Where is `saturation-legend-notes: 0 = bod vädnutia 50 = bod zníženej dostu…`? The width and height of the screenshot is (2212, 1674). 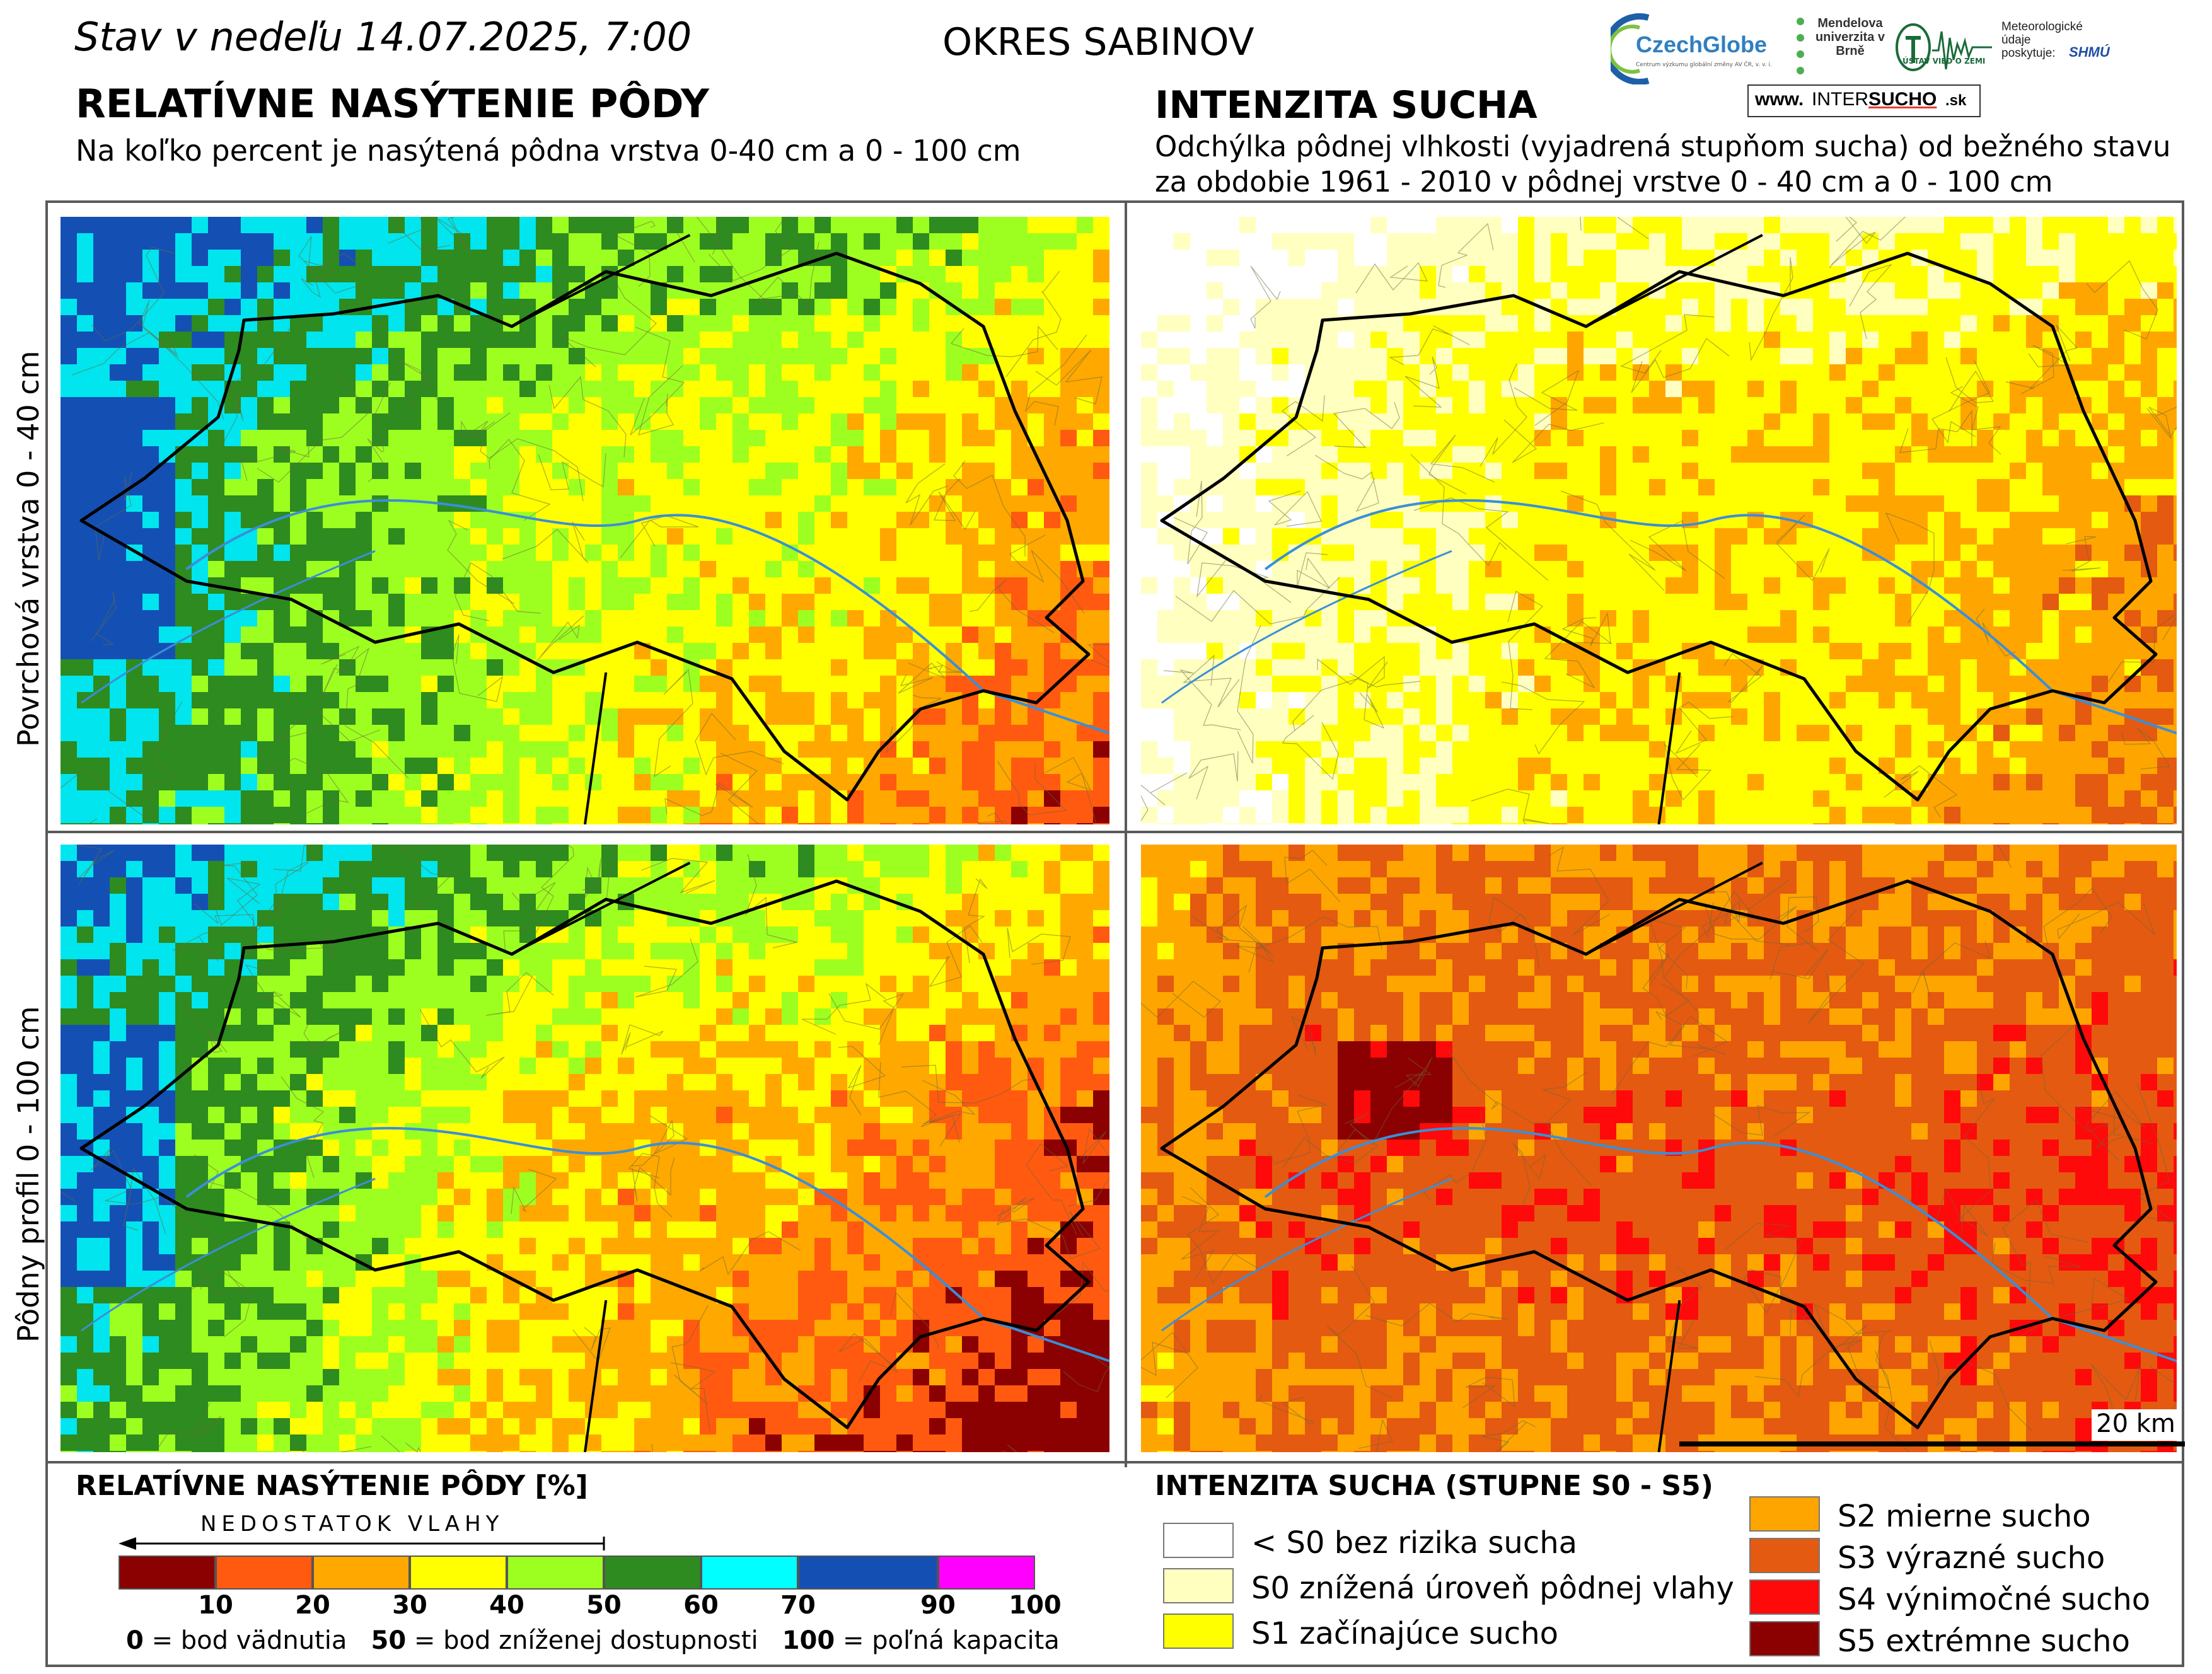
saturation-legend-notes: 0 = bod vädnutia 50 = bod zníženej dostu… is located at coordinates (593, 1640).